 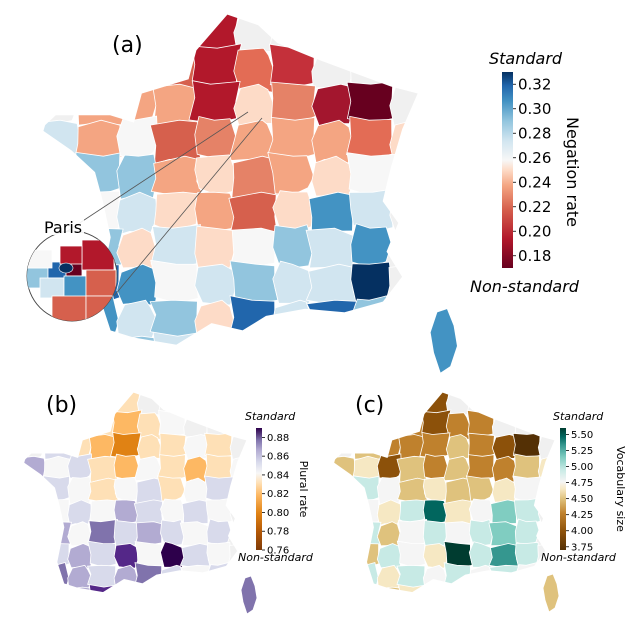 What do you see at coordinates (582, 531) in the screenshot?
I see `colorbar-tick-label: 4.00` at bounding box center [582, 531].